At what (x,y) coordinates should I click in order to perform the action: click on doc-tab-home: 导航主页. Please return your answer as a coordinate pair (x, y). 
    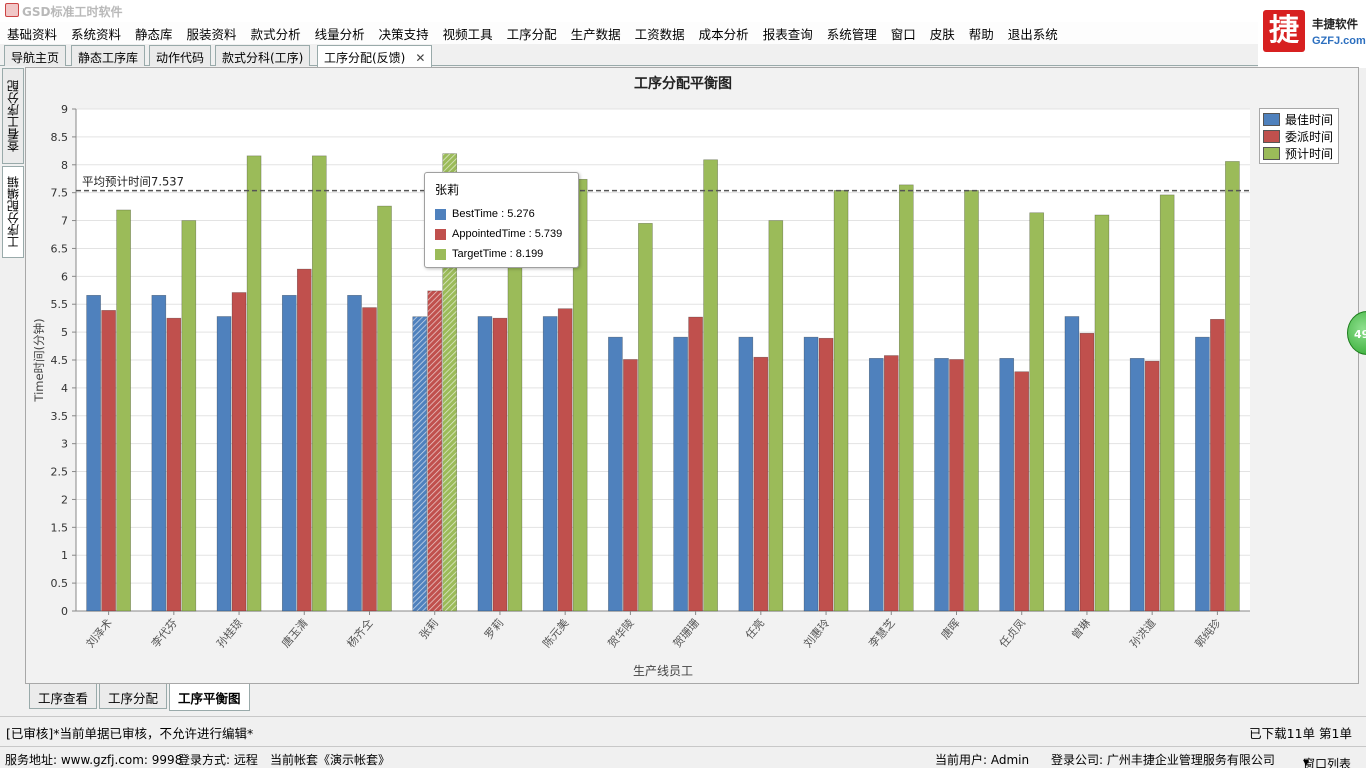
    Looking at the image, I should click on (35, 55).